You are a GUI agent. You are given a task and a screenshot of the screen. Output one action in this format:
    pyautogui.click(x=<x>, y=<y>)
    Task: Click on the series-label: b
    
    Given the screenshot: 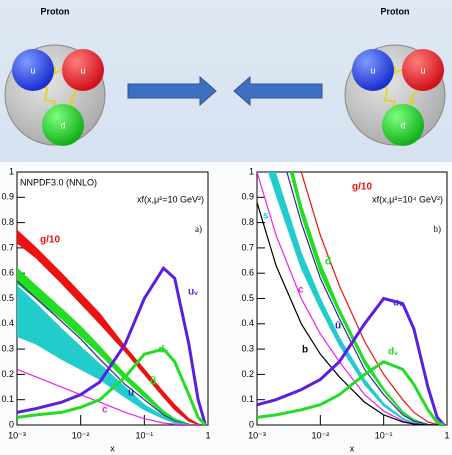 What is the action you would take?
    pyautogui.click(x=305, y=350)
    